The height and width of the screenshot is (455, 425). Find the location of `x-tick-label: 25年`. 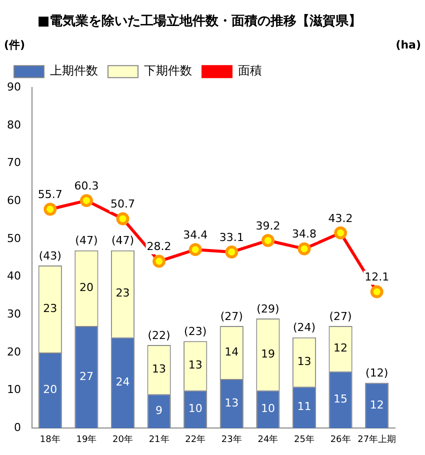

x-tick-label: 25年 is located at coordinates (304, 439).